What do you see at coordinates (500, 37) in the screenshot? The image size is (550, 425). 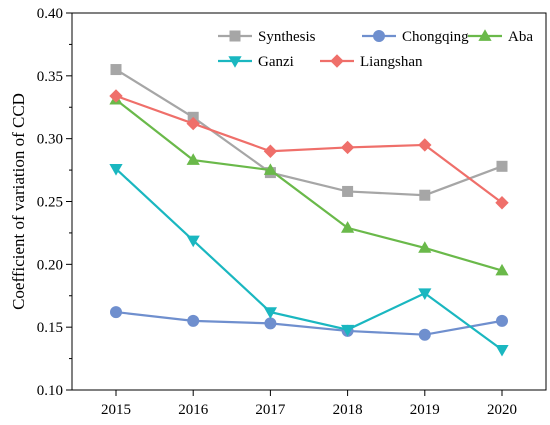 I see `legend-item-aba: Aba` at bounding box center [500, 37].